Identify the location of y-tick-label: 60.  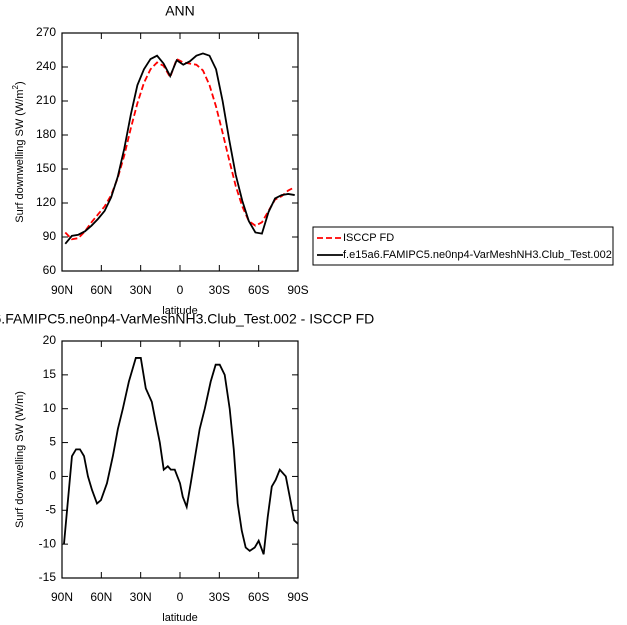
(50, 270).